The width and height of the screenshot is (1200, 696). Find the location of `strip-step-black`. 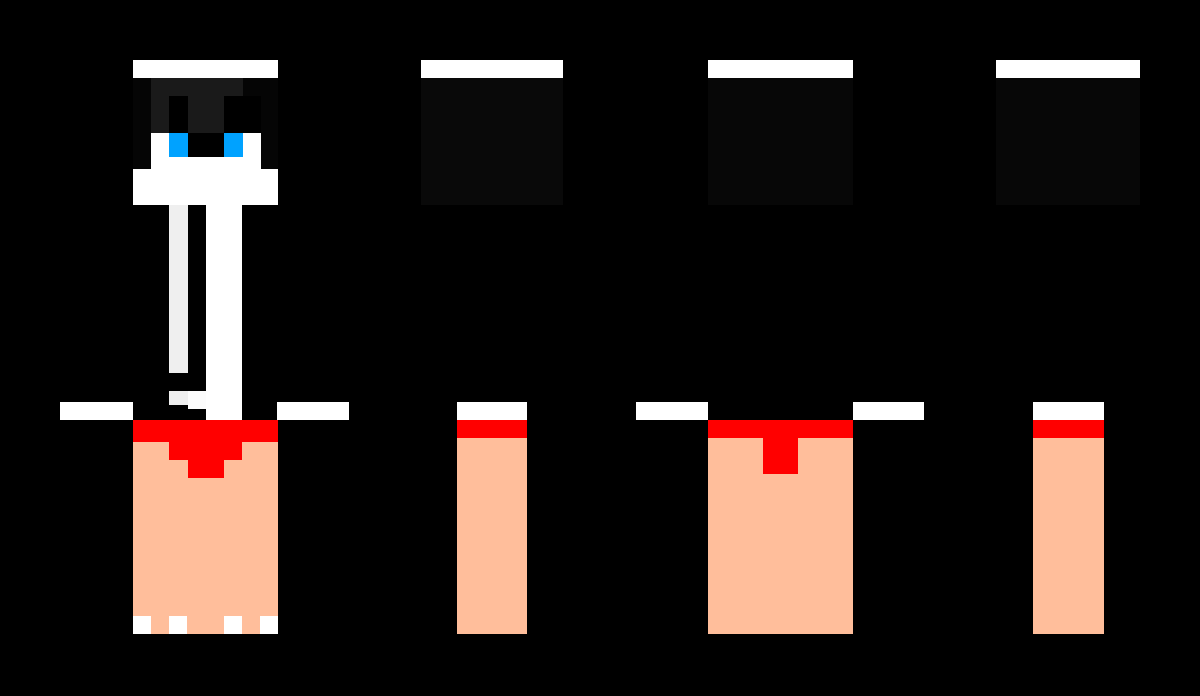

strip-step-black is located at coordinates (178, 382).